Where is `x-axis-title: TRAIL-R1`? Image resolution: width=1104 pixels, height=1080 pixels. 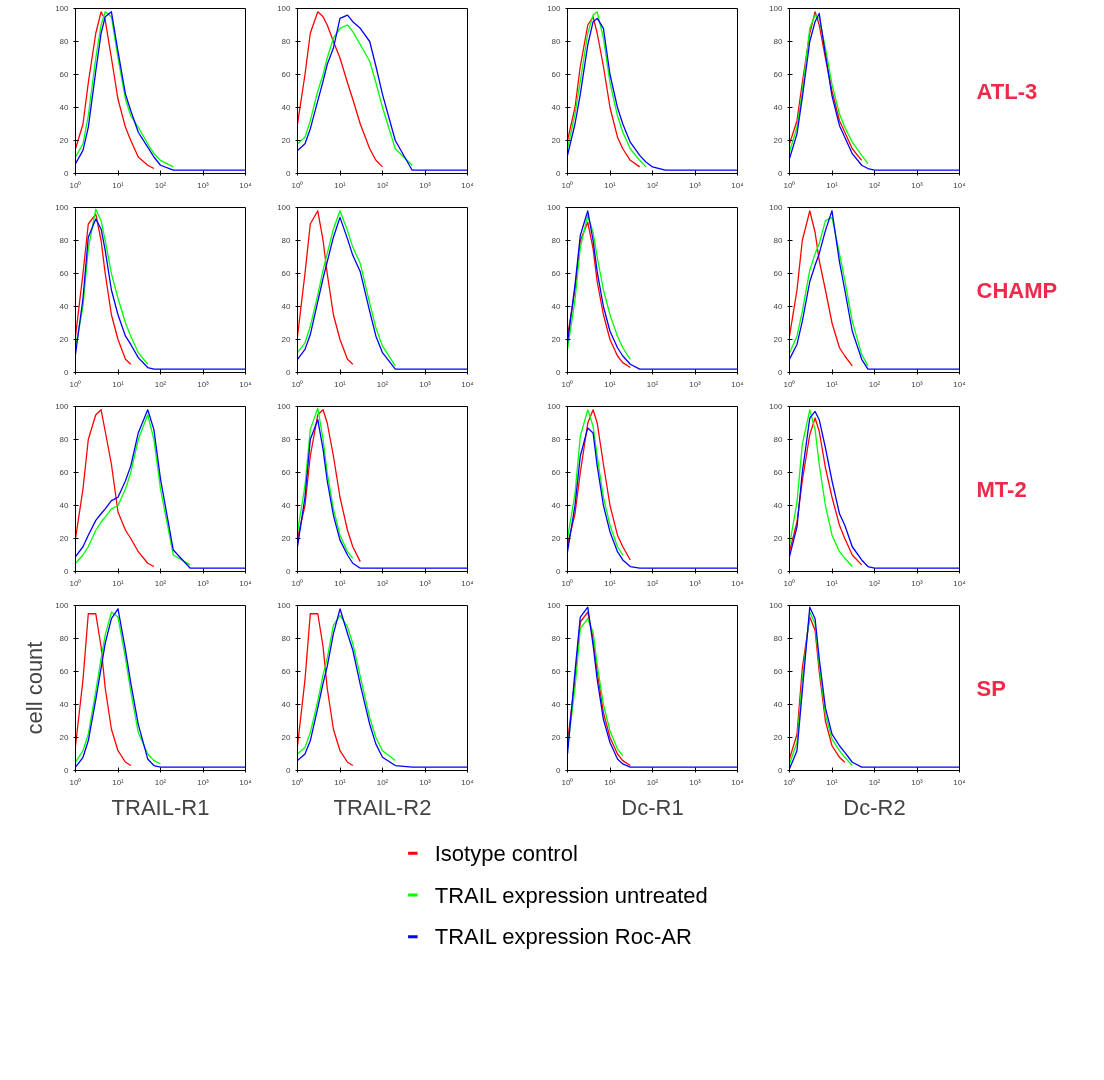
x-axis-title: TRAIL-R1 is located at coordinates (160, 807).